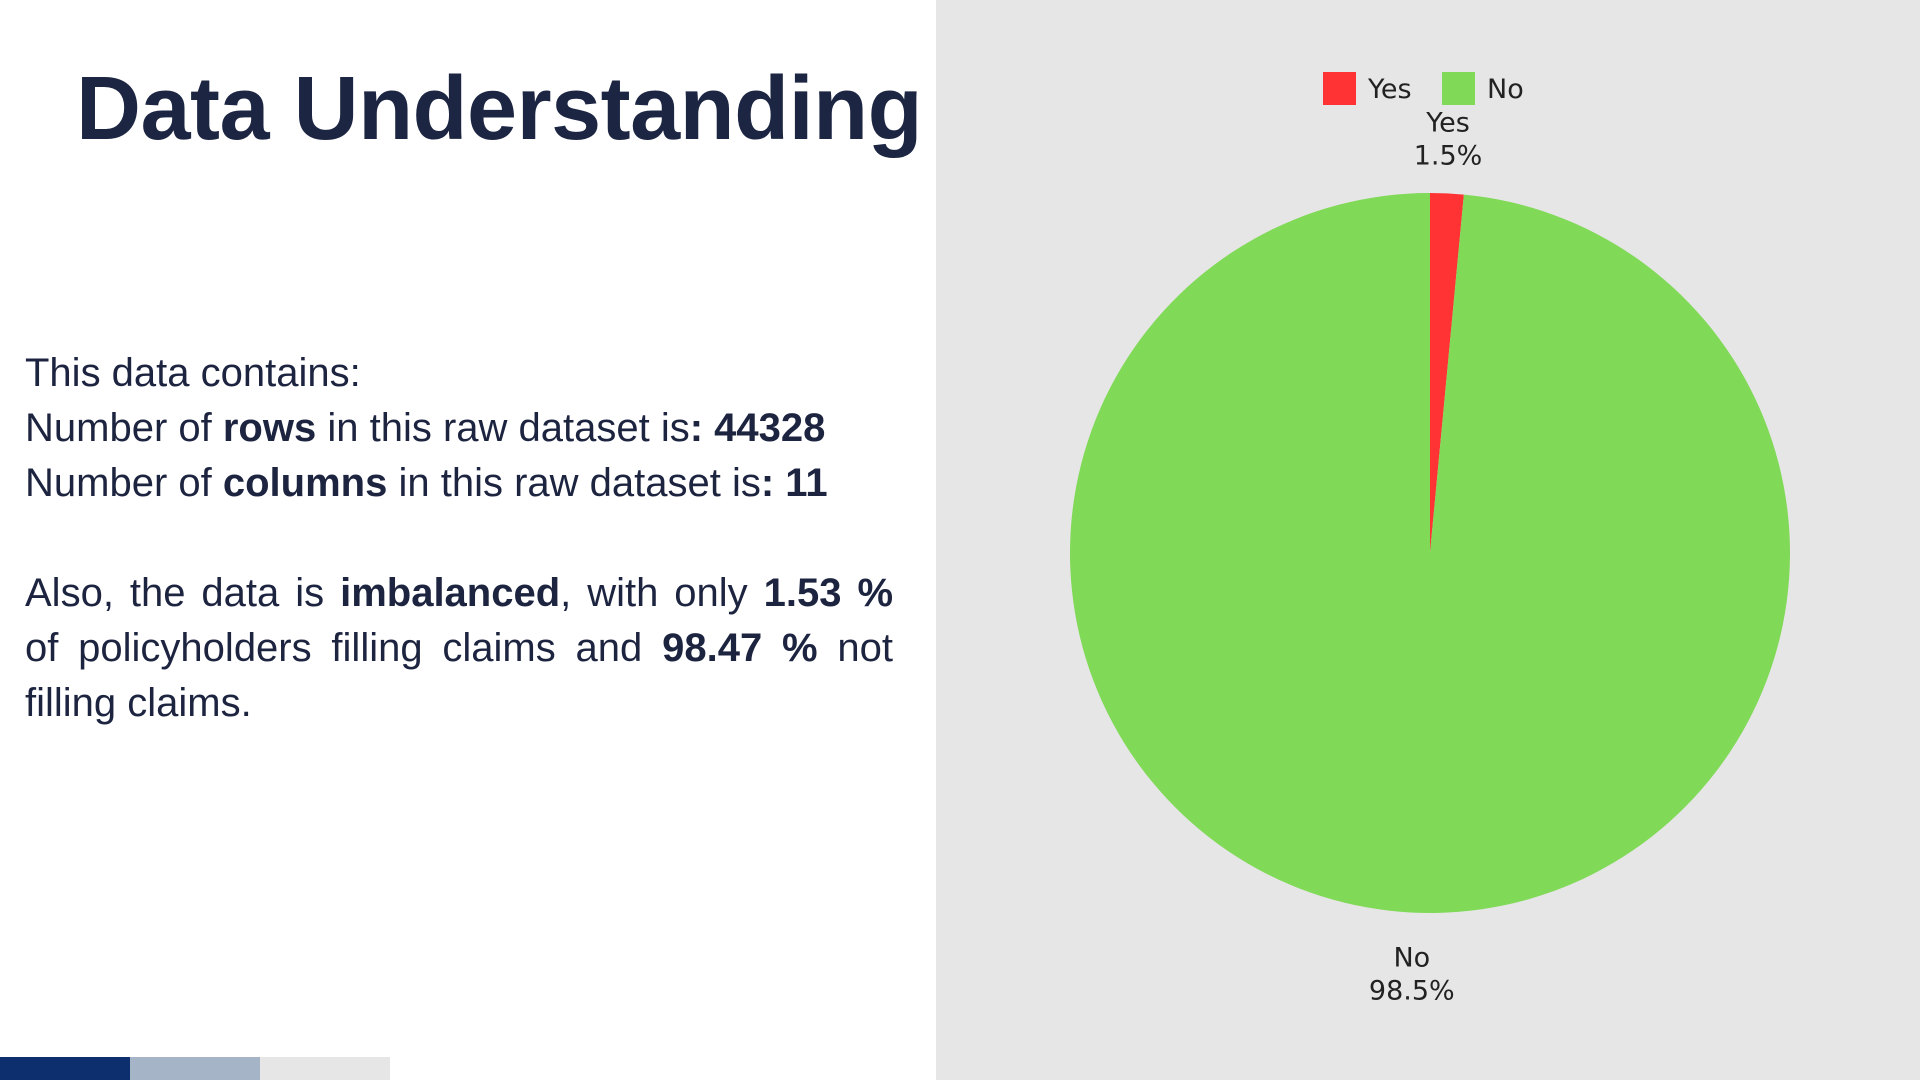  I want to click on yes-percent-value: 1.53 %, so click(828, 593).